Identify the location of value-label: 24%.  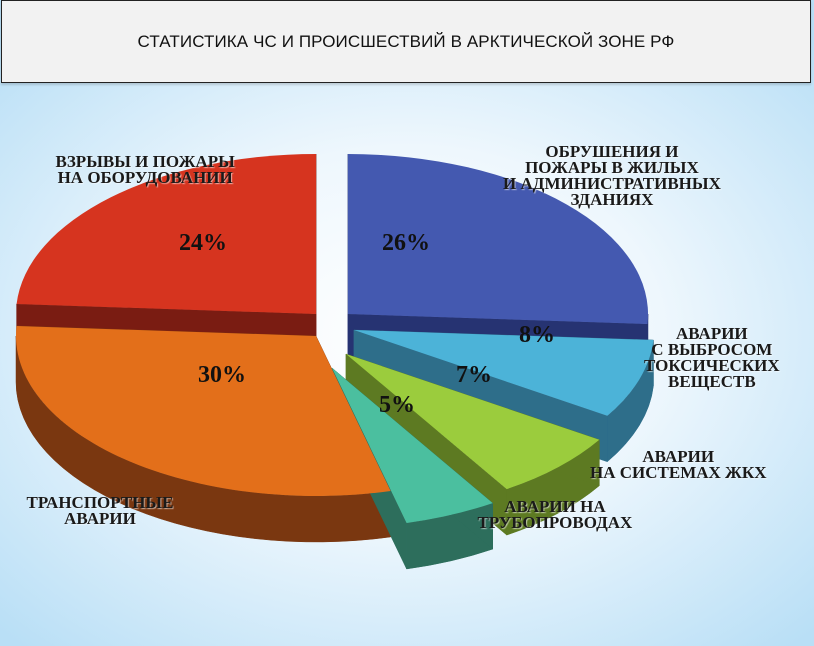
(203, 243).